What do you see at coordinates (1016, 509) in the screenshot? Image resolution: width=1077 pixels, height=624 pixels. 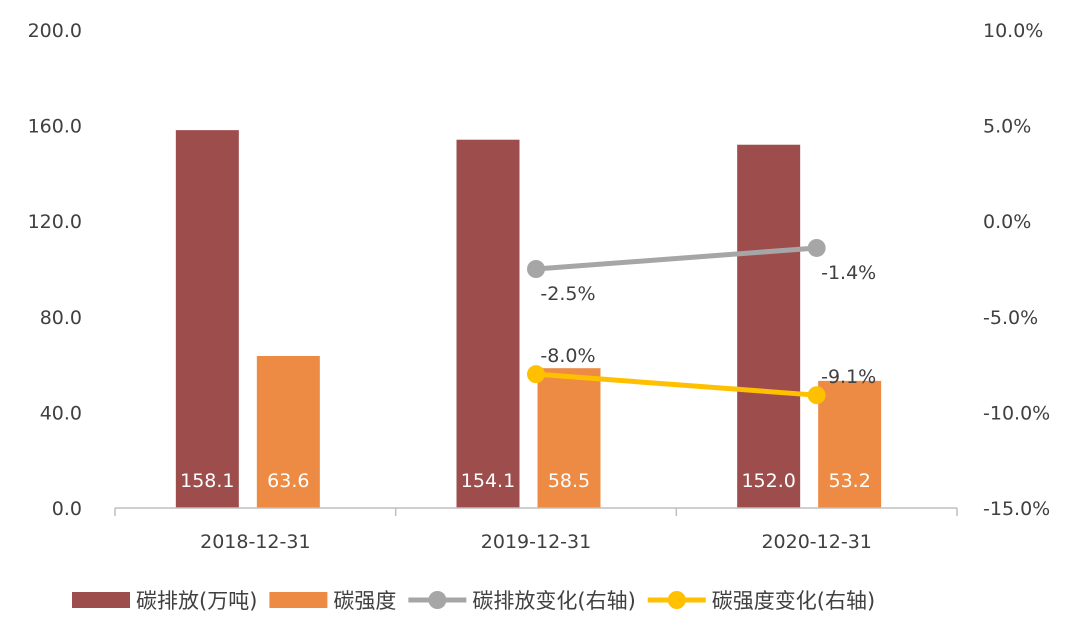 I see `right-tick-label: -15.0%` at bounding box center [1016, 509].